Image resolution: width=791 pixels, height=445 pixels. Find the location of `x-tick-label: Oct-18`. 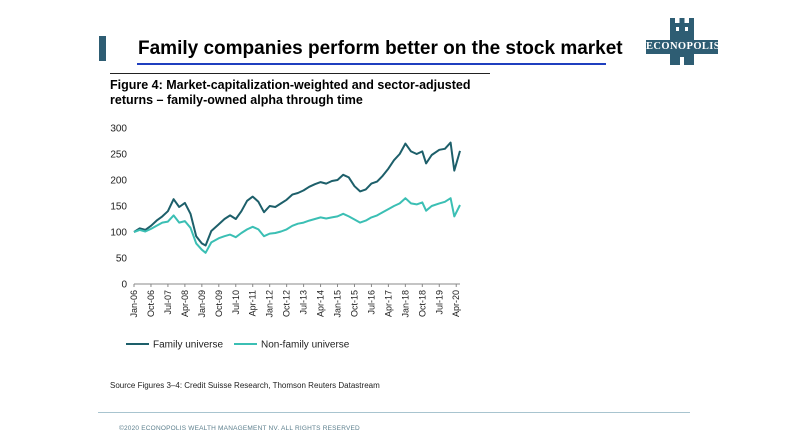

x-tick-label: Oct-18 is located at coordinates (422, 303).